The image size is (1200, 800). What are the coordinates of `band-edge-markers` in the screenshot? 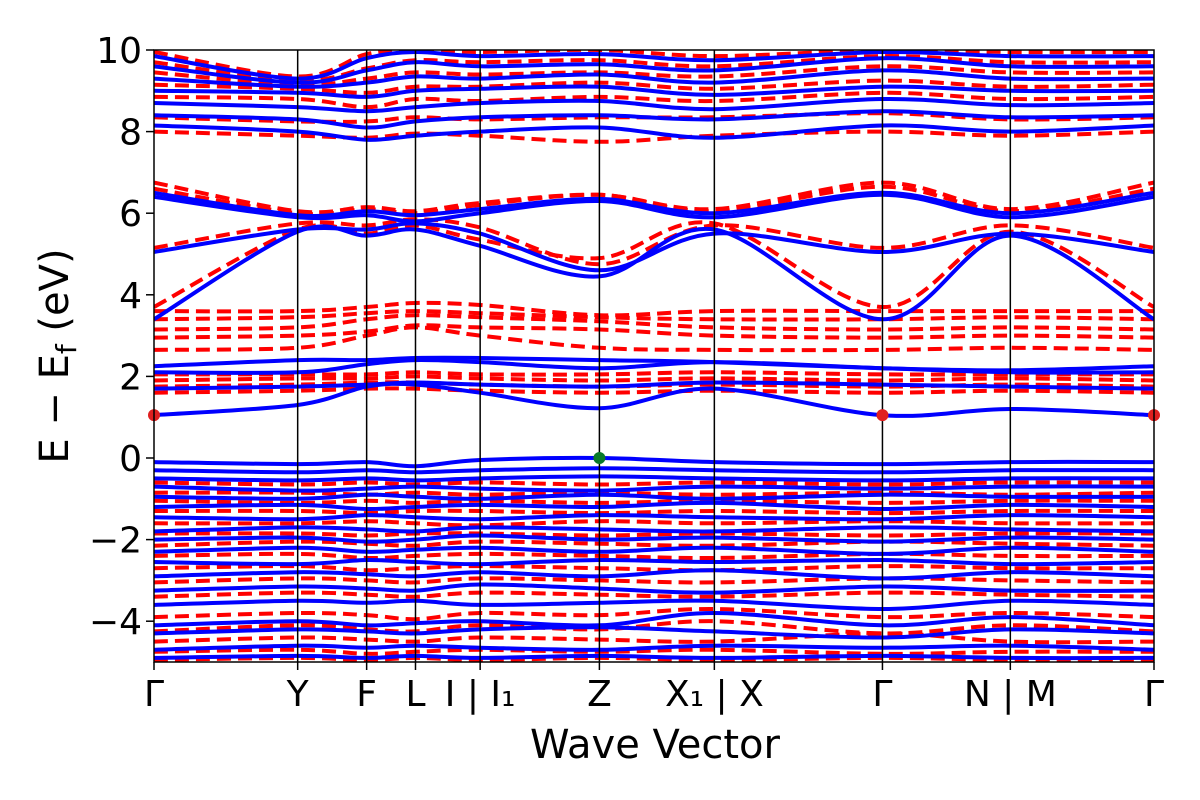 It's located at (654, 436).